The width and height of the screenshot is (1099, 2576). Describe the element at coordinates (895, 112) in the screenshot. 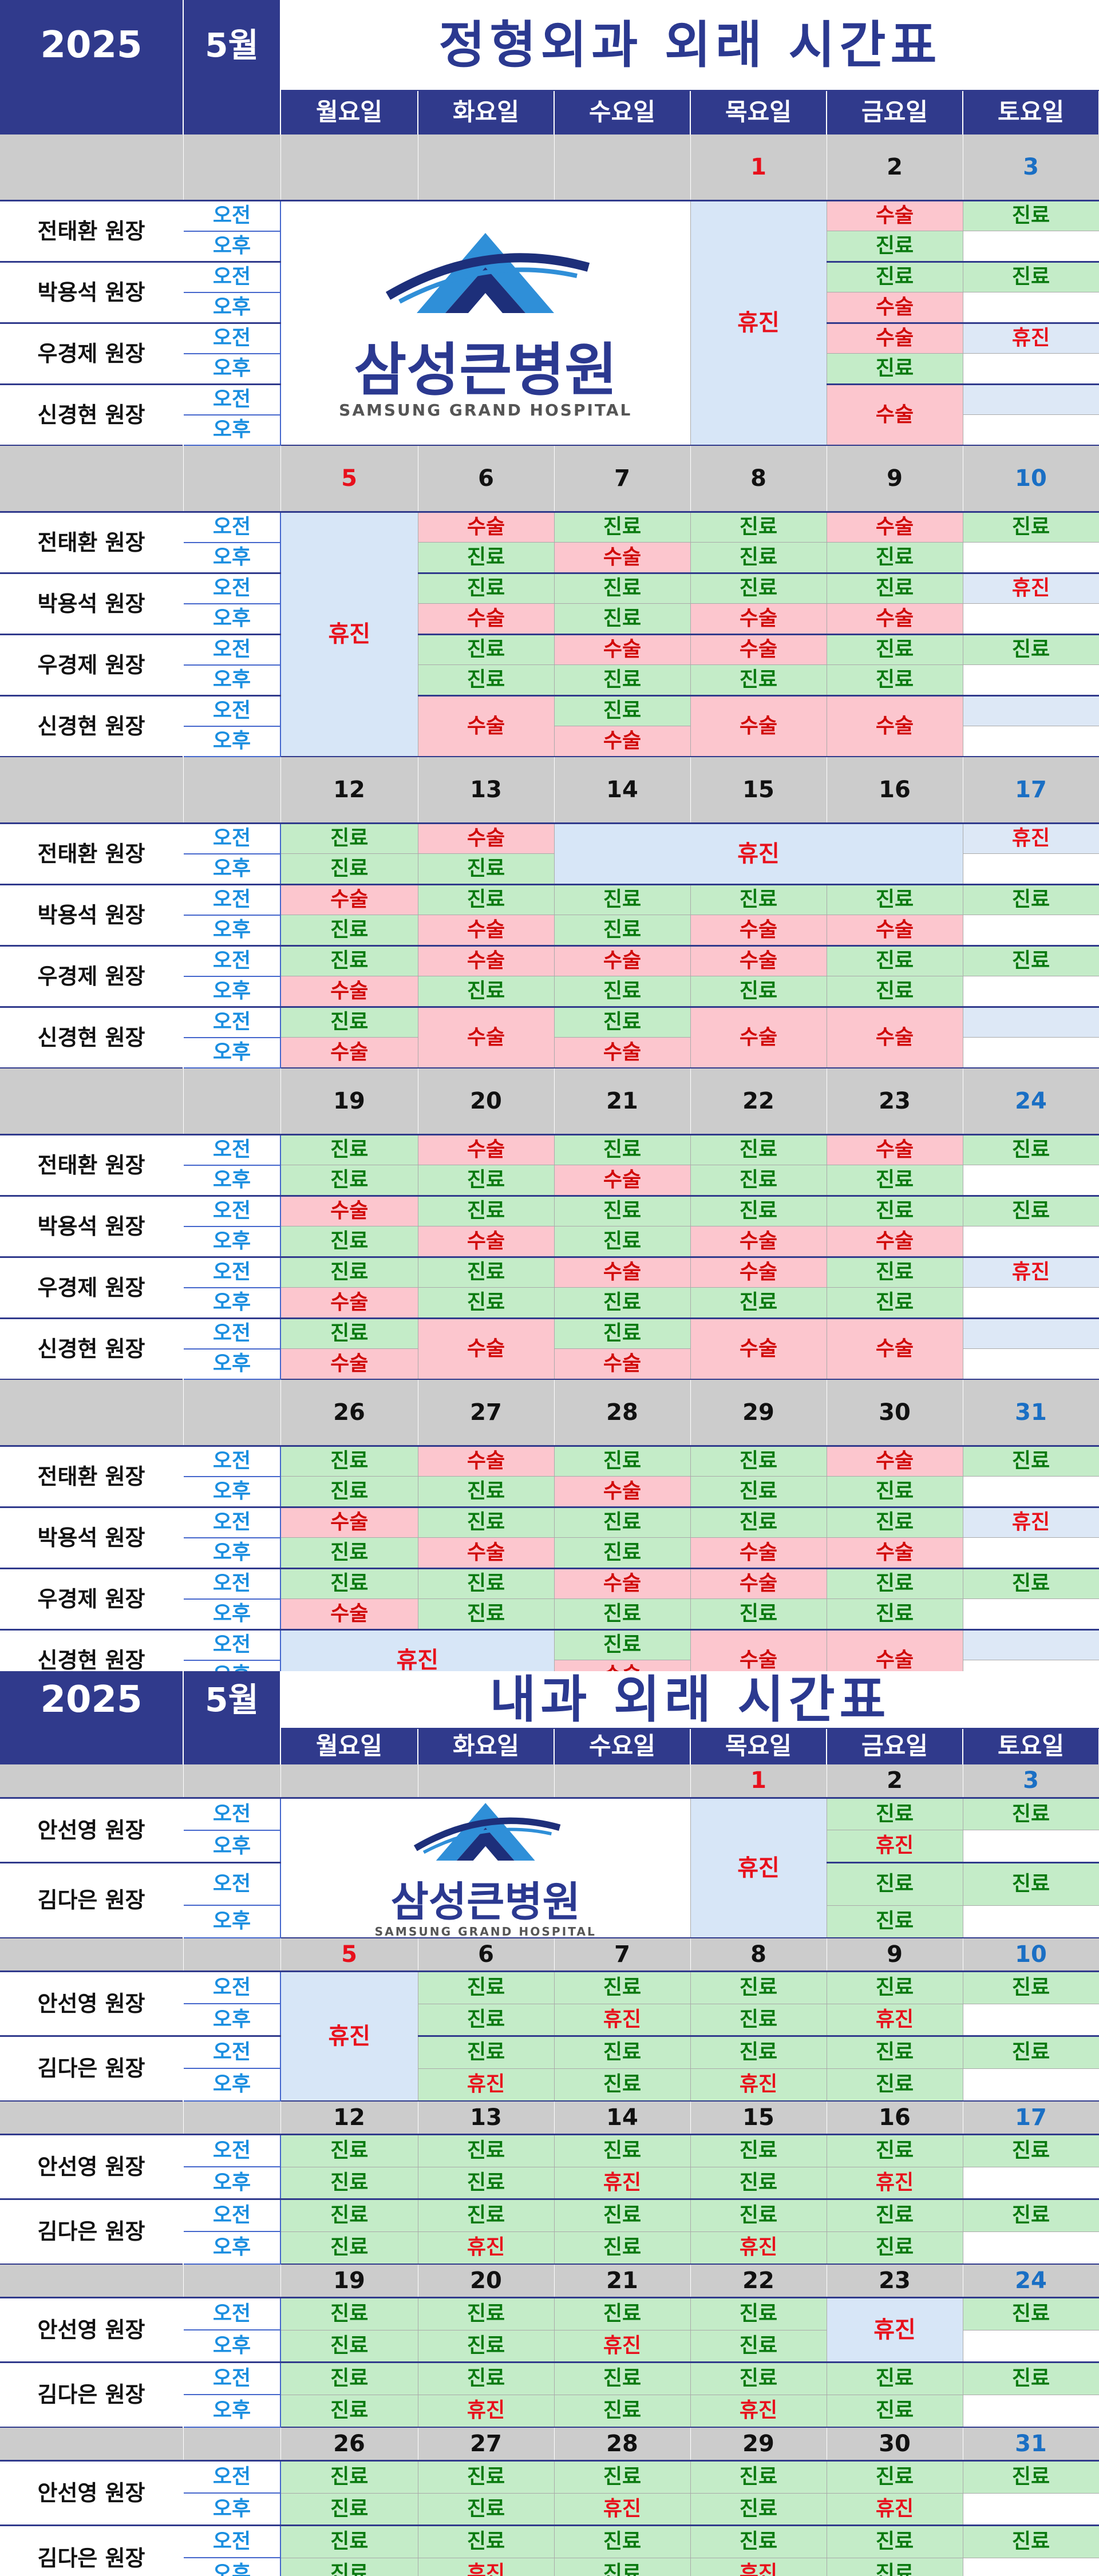

I see `weekday-header: 금요일` at that location.